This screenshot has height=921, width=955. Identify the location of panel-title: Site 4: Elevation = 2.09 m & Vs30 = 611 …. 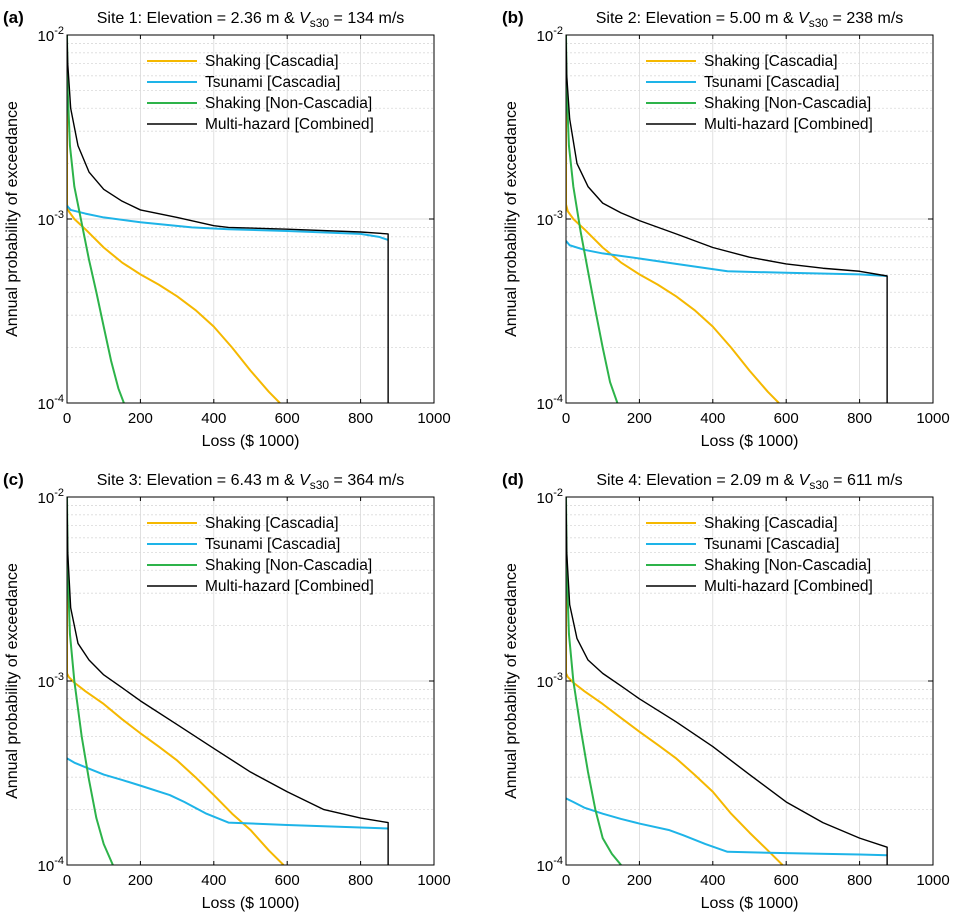
(749, 482).